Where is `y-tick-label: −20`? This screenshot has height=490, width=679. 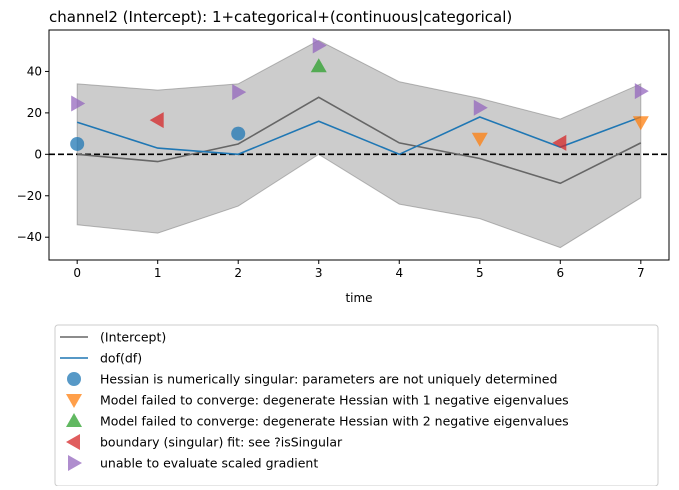 y-tick-label: −20 is located at coordinates (29, 196).